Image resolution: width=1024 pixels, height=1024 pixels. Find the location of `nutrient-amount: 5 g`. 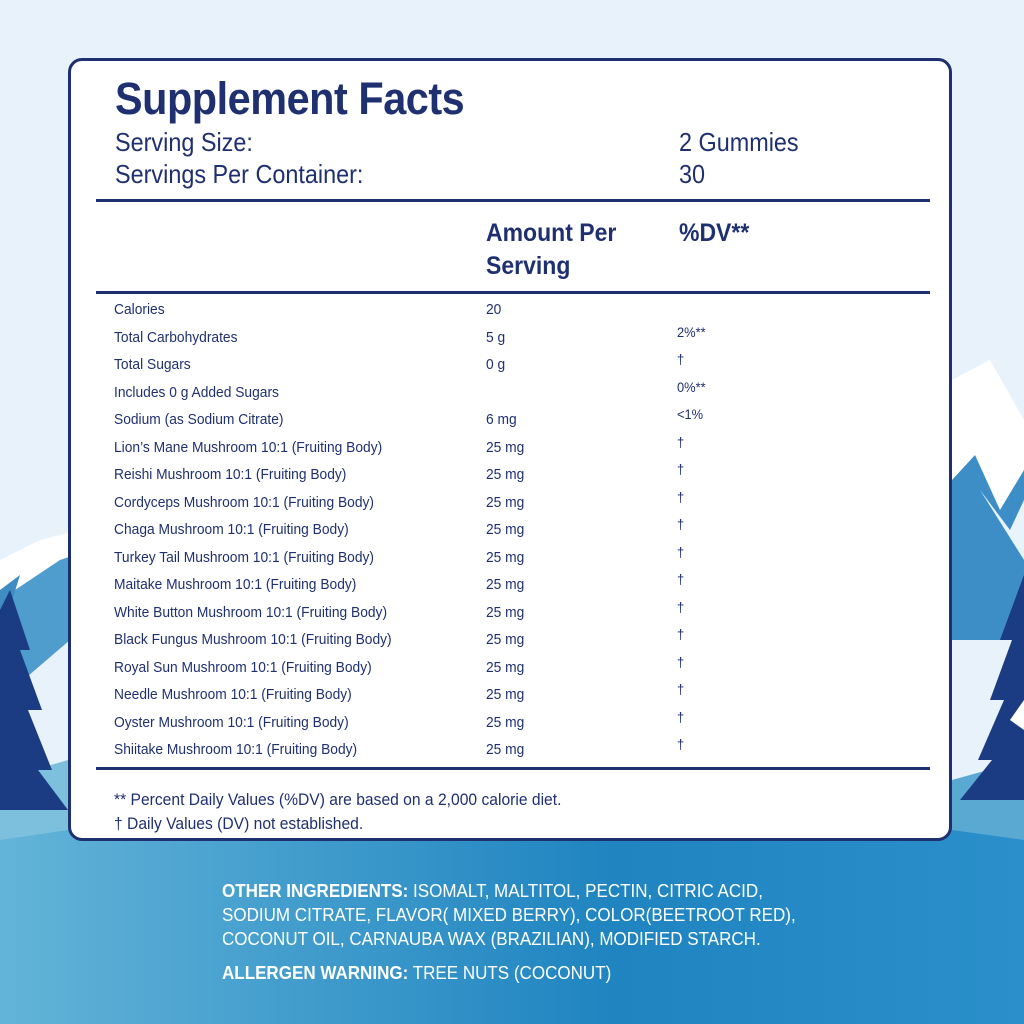

nutrient-amount: 5 g is located at coordinates (496, 337).